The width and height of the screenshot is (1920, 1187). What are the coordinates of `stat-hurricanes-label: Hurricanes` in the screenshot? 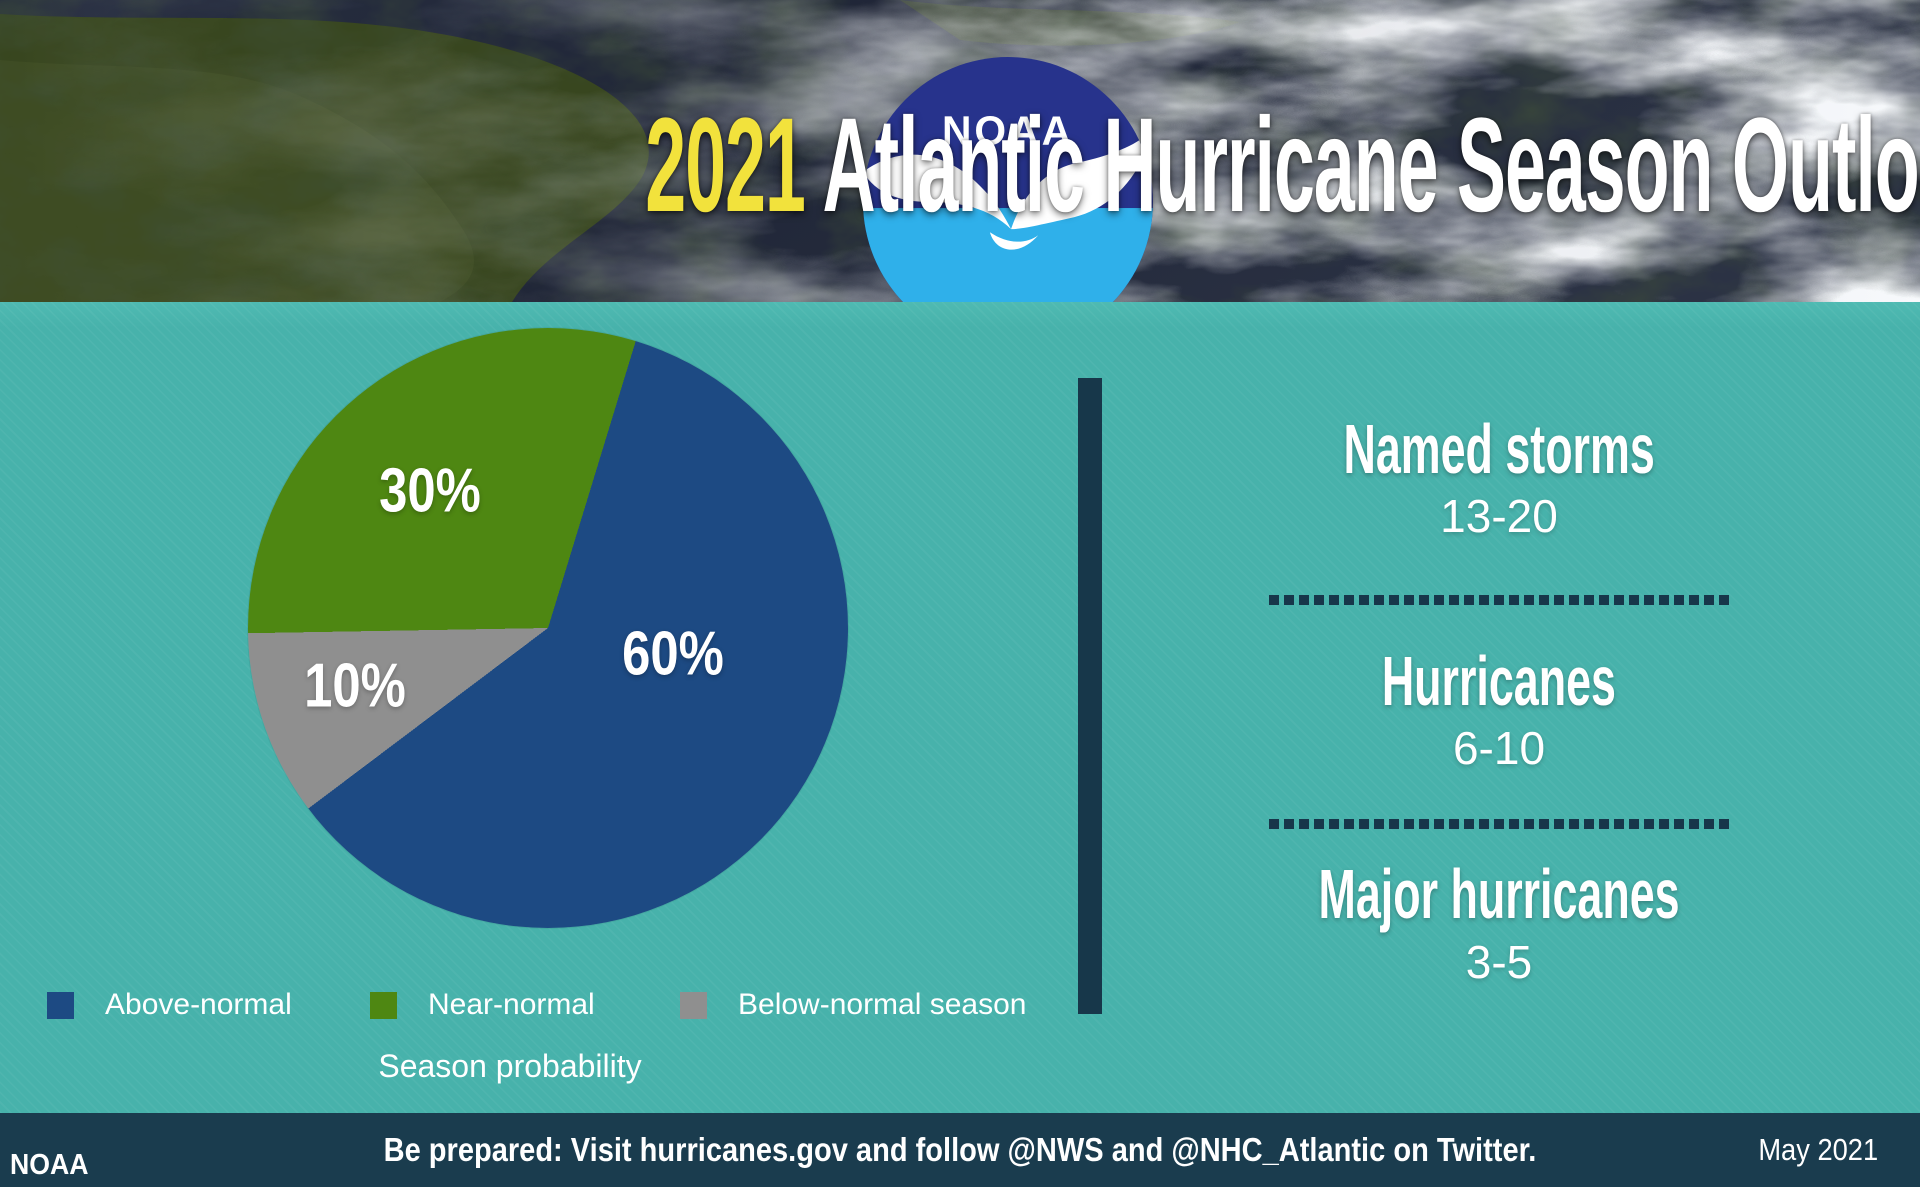 It's located at (1499, 681).